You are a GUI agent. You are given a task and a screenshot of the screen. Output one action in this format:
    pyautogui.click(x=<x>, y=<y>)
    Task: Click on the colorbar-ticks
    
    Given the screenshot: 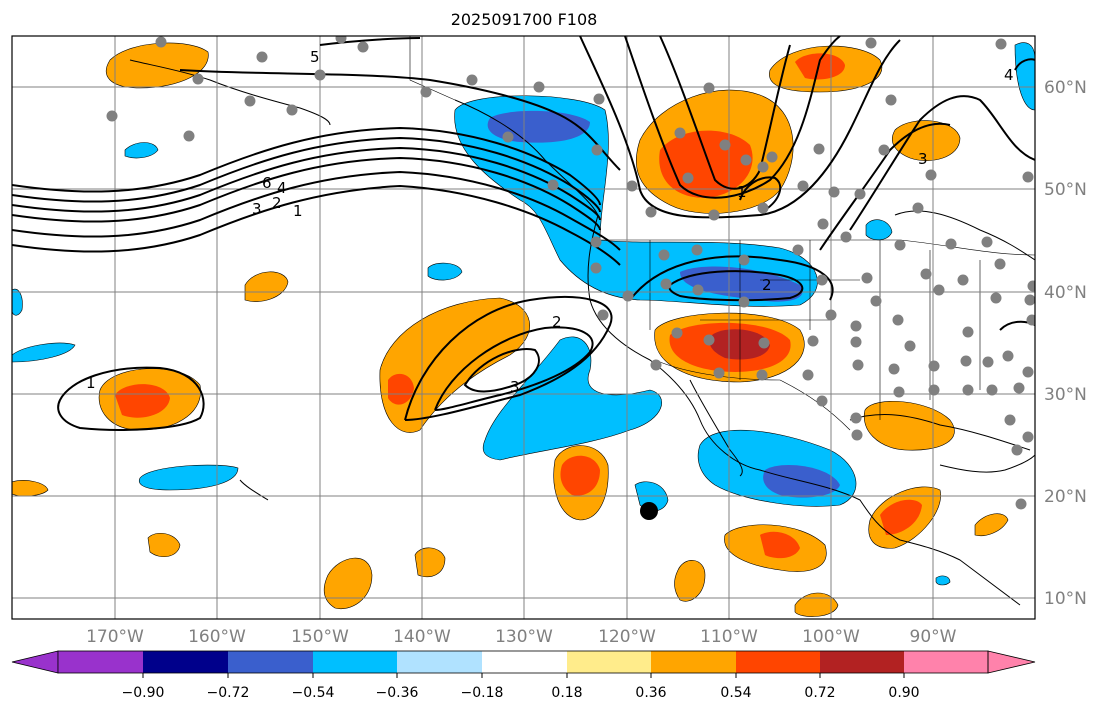 What is the action you would take?
    pyautogui.click(x=523, y=675)
    